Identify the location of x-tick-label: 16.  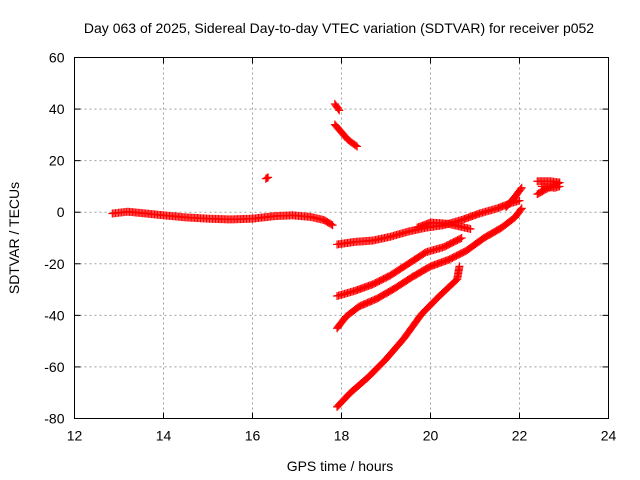
(253, 436).